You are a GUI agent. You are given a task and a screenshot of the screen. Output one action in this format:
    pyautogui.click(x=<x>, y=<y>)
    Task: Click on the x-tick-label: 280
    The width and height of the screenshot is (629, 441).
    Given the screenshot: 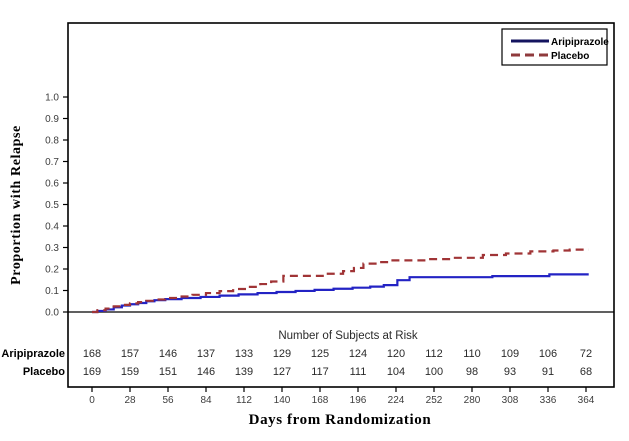 What is the action you would take?
    pyautogui.click(x=472, y=400)
    